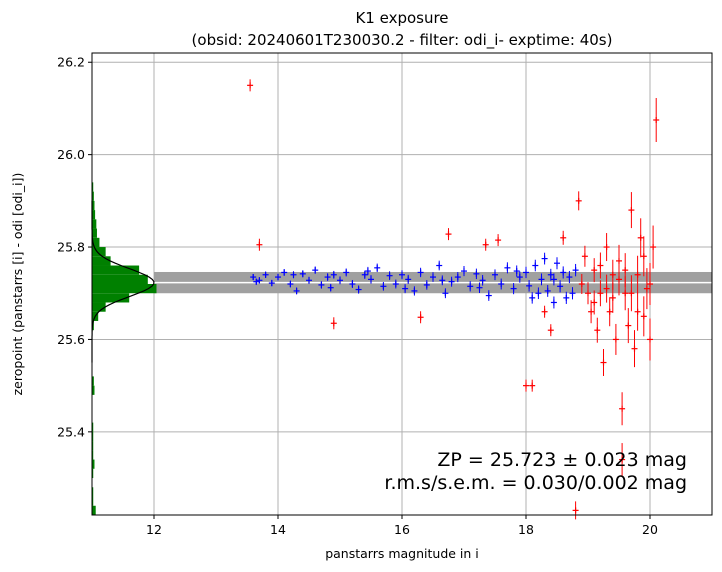  What do you see at coordinates (71, 339) in the screenshot?
I see `y-tick-label: 25.6` at bounding box center [71, 339].